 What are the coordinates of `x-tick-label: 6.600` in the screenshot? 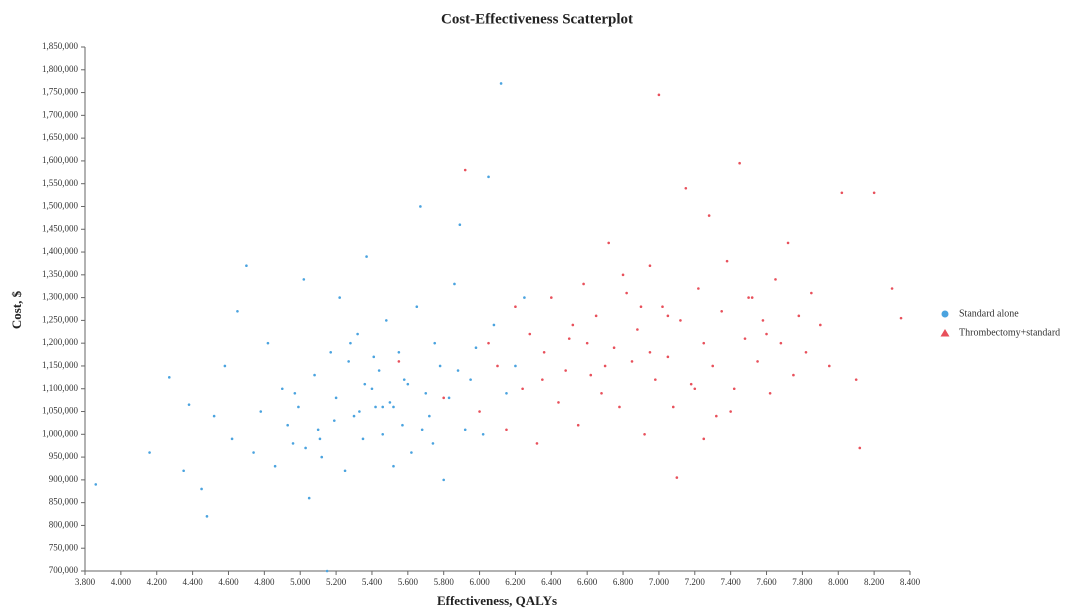 It's located at (587, 582).